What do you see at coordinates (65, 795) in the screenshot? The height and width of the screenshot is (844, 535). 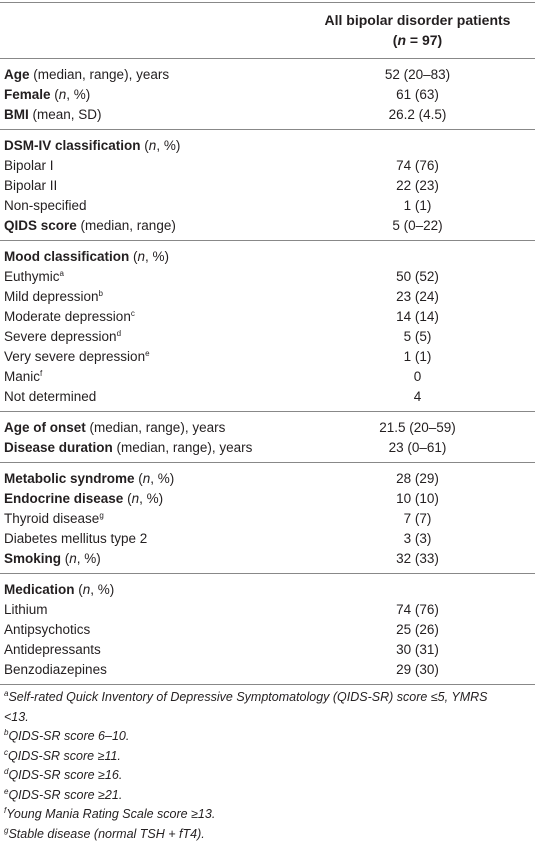 I see `text-segment: QIDS-SR score ≥21.` at bounding box center [65, 795].